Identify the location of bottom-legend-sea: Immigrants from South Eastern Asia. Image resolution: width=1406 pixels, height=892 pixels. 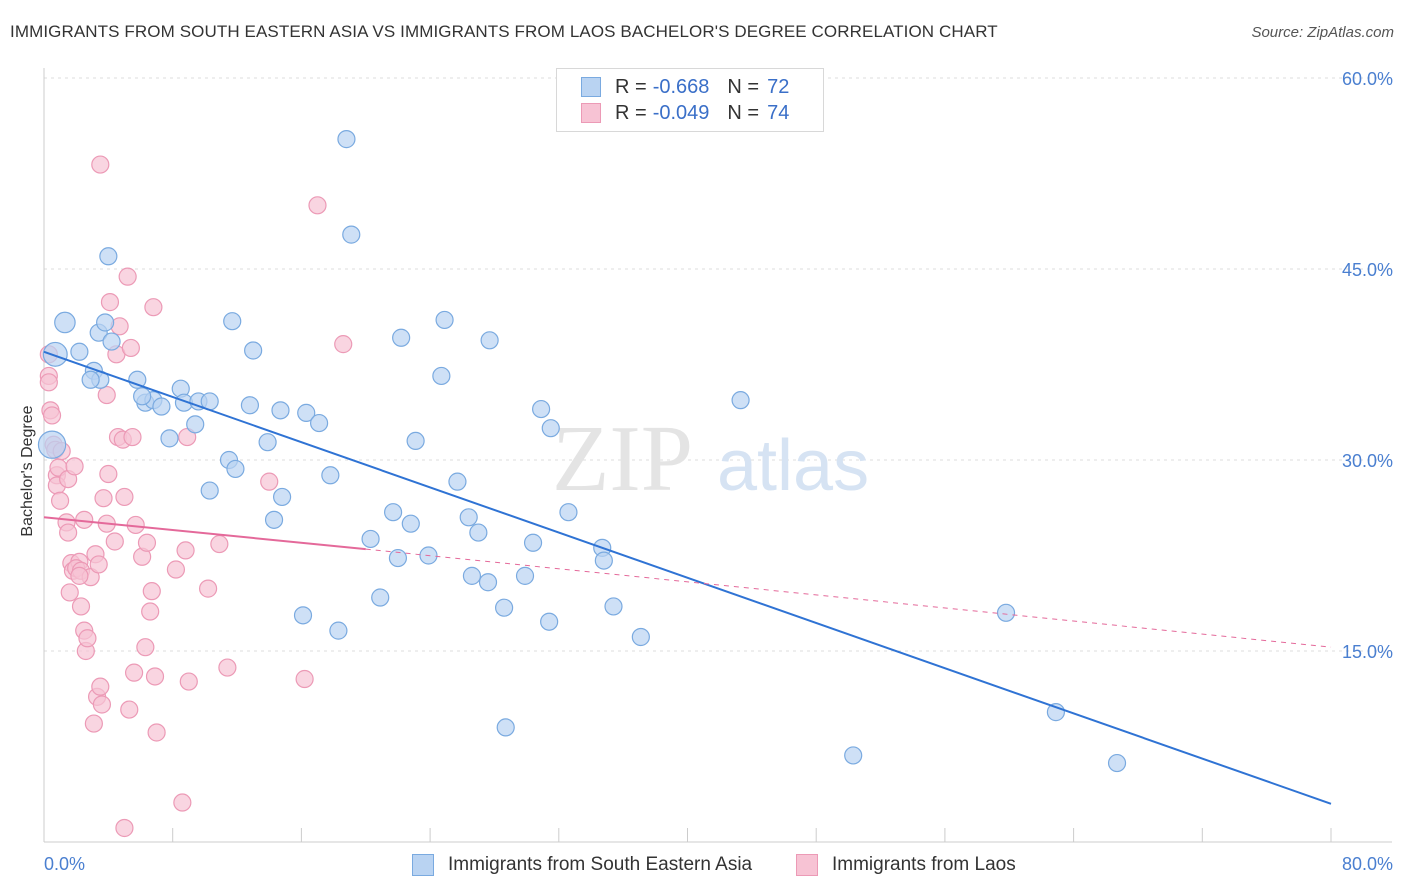
(582, 865).